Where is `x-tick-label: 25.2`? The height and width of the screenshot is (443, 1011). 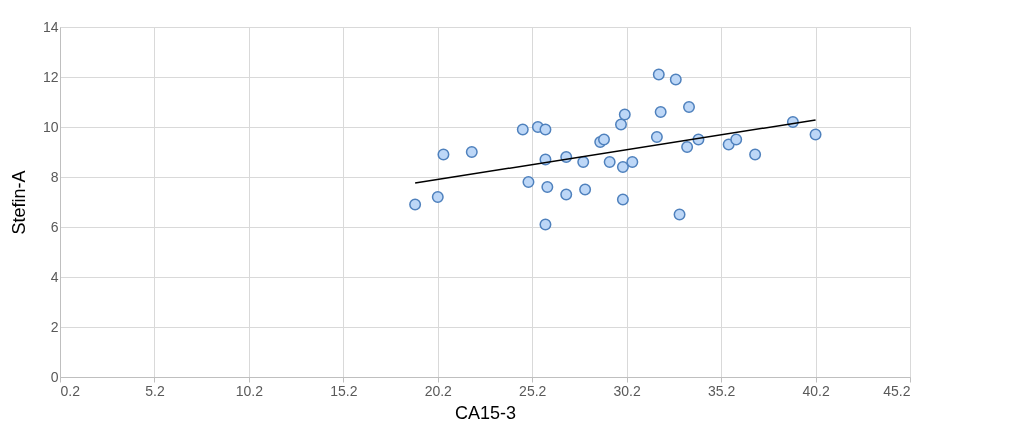 x-tick-label: 25.2 is located at coordinates (533, 390).